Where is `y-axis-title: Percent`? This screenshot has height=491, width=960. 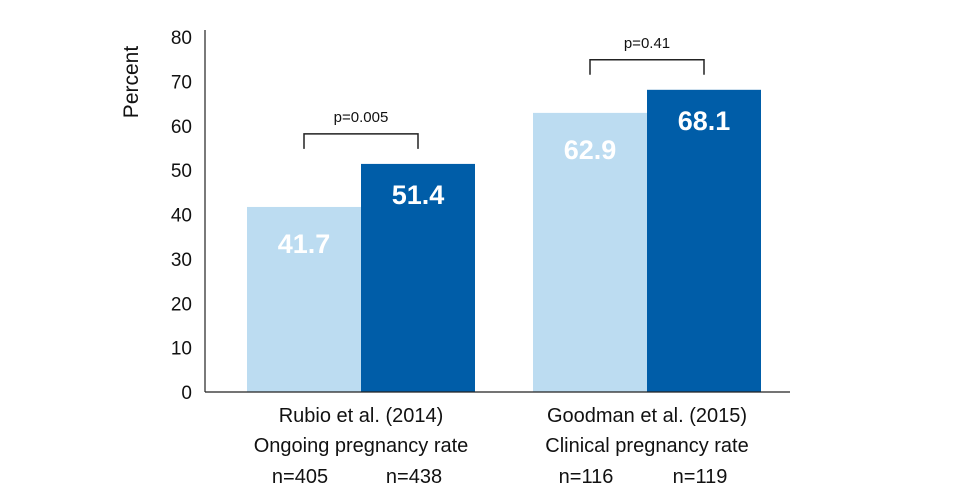
y-axis-title: Percent is located at coordinates (131, 82).